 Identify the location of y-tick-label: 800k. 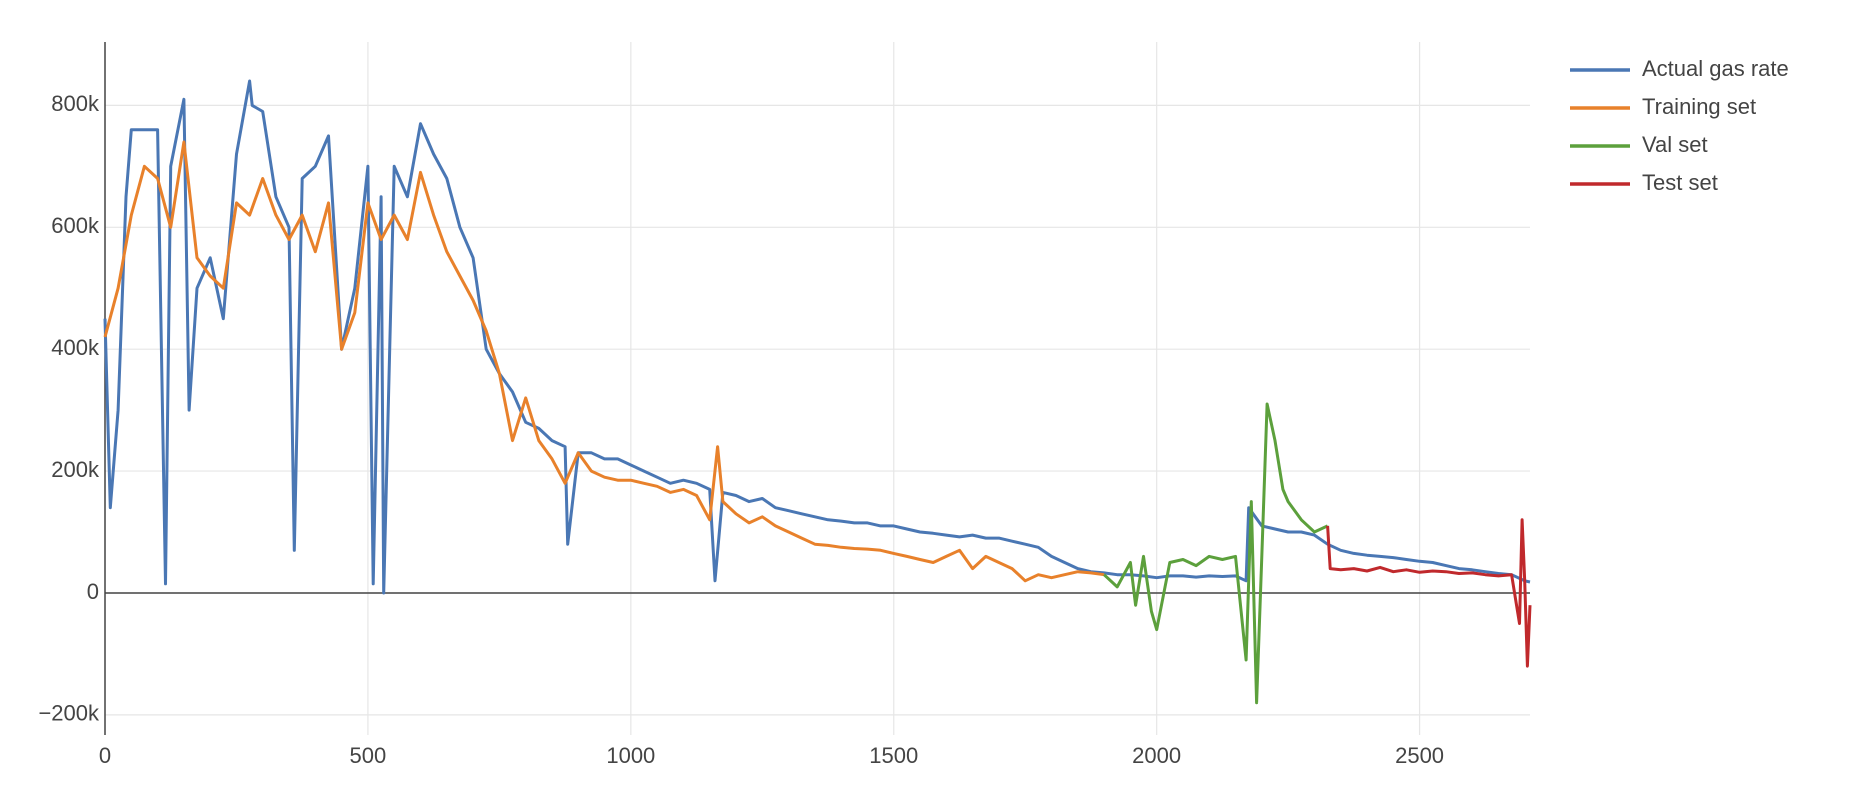
(75, 103).